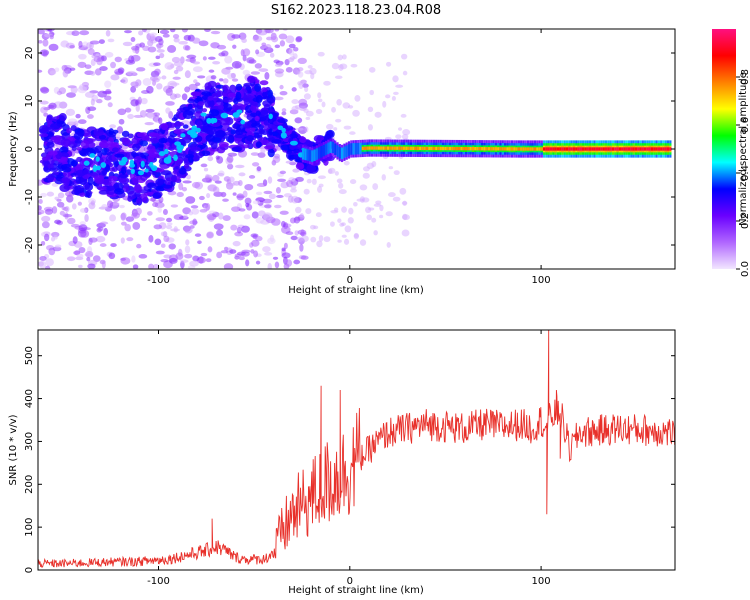  I want to click on colorbar-gradient, so click(724, 149).